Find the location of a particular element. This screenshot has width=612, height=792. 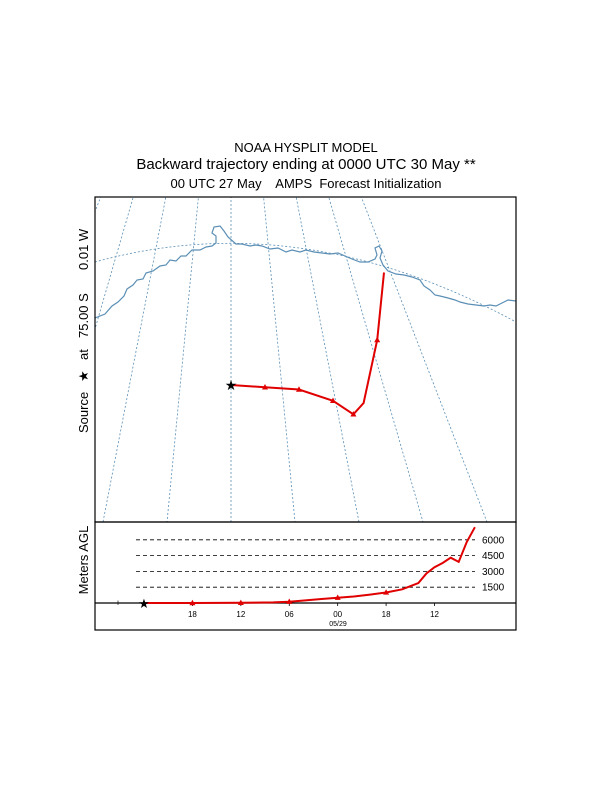

latitude-circle is located at coordinates (305, 282).